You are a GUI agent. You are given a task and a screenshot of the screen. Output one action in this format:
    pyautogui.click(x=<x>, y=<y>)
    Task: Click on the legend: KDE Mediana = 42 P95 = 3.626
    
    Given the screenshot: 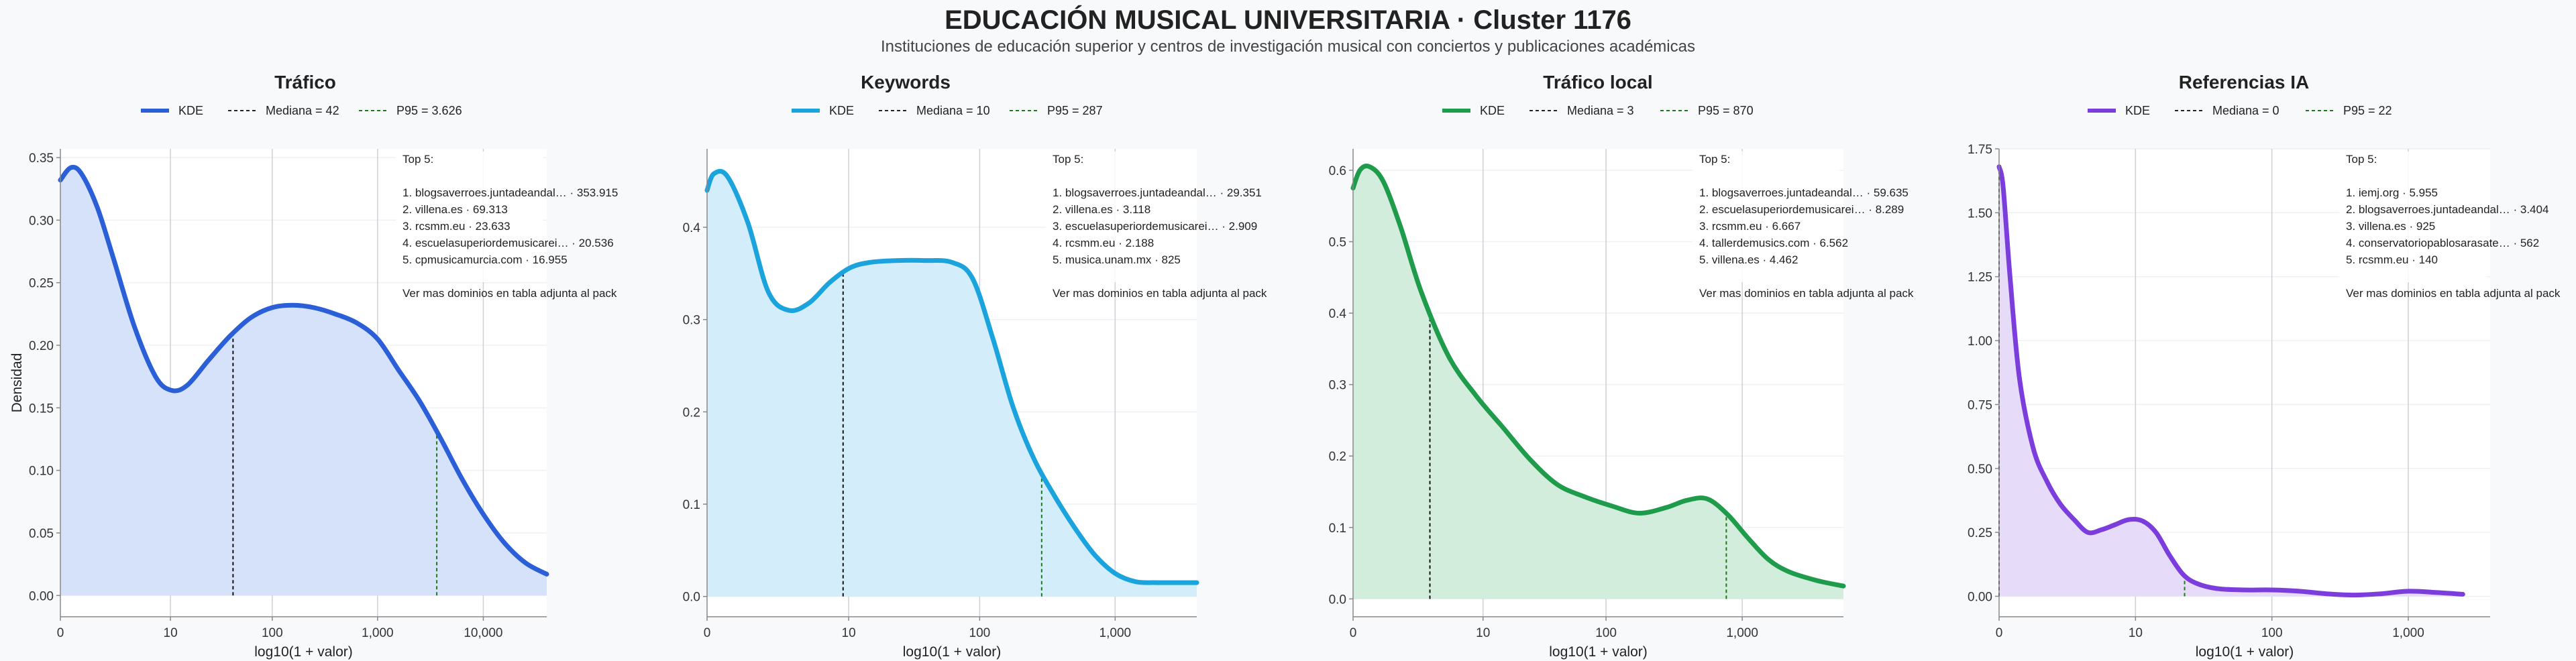 What is the action you would take?
    pyautogui.click(x=301, y=110)
    